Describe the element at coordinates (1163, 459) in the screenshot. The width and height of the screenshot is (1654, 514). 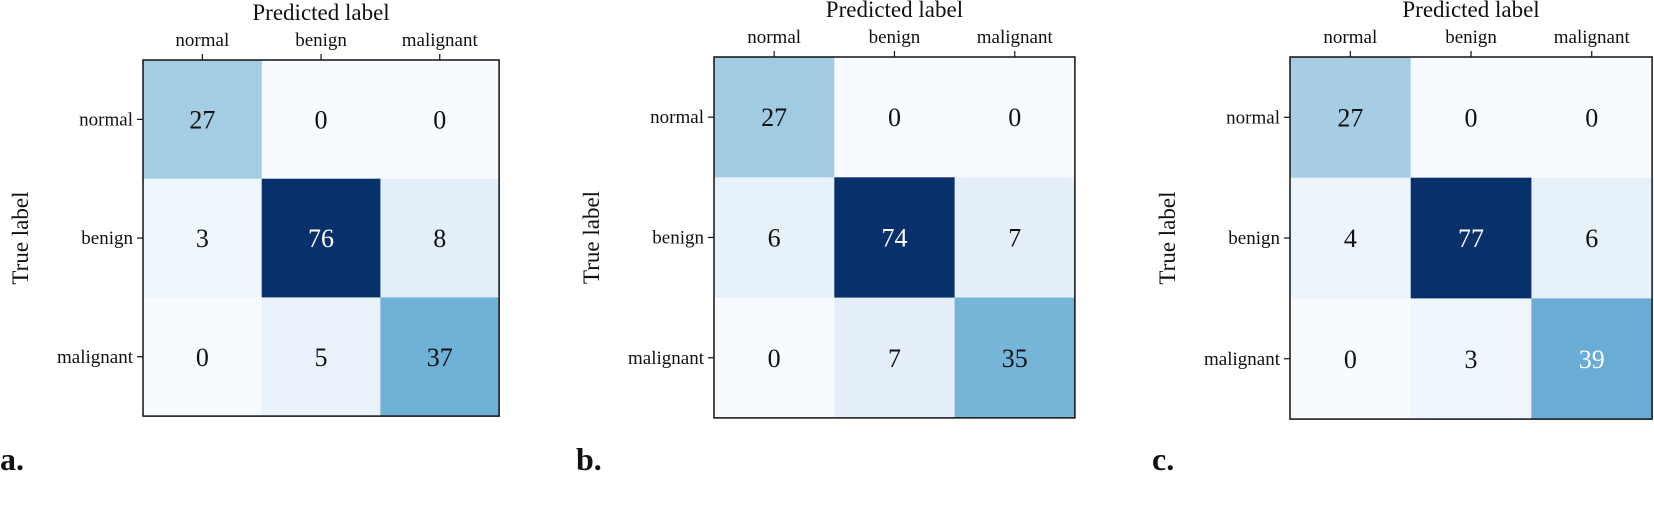
I see `panel-label: c.` at that location.